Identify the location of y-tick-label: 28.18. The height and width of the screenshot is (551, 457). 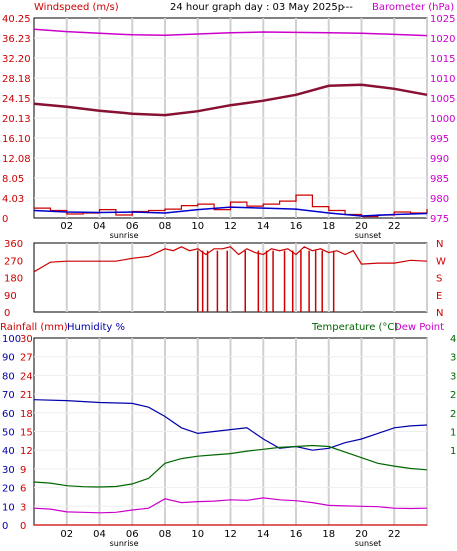
(16, 79).